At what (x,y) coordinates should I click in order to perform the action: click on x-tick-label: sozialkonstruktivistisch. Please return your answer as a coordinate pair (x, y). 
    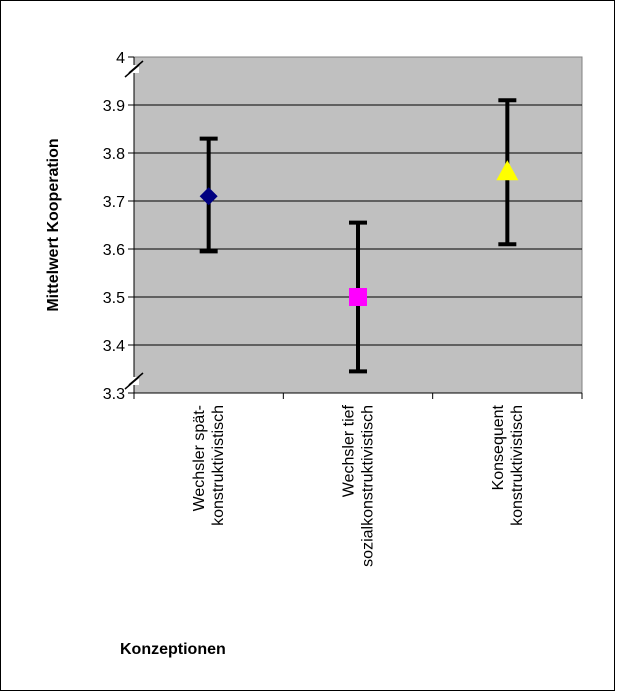
    Looking at the image, I should click on (368, 486).